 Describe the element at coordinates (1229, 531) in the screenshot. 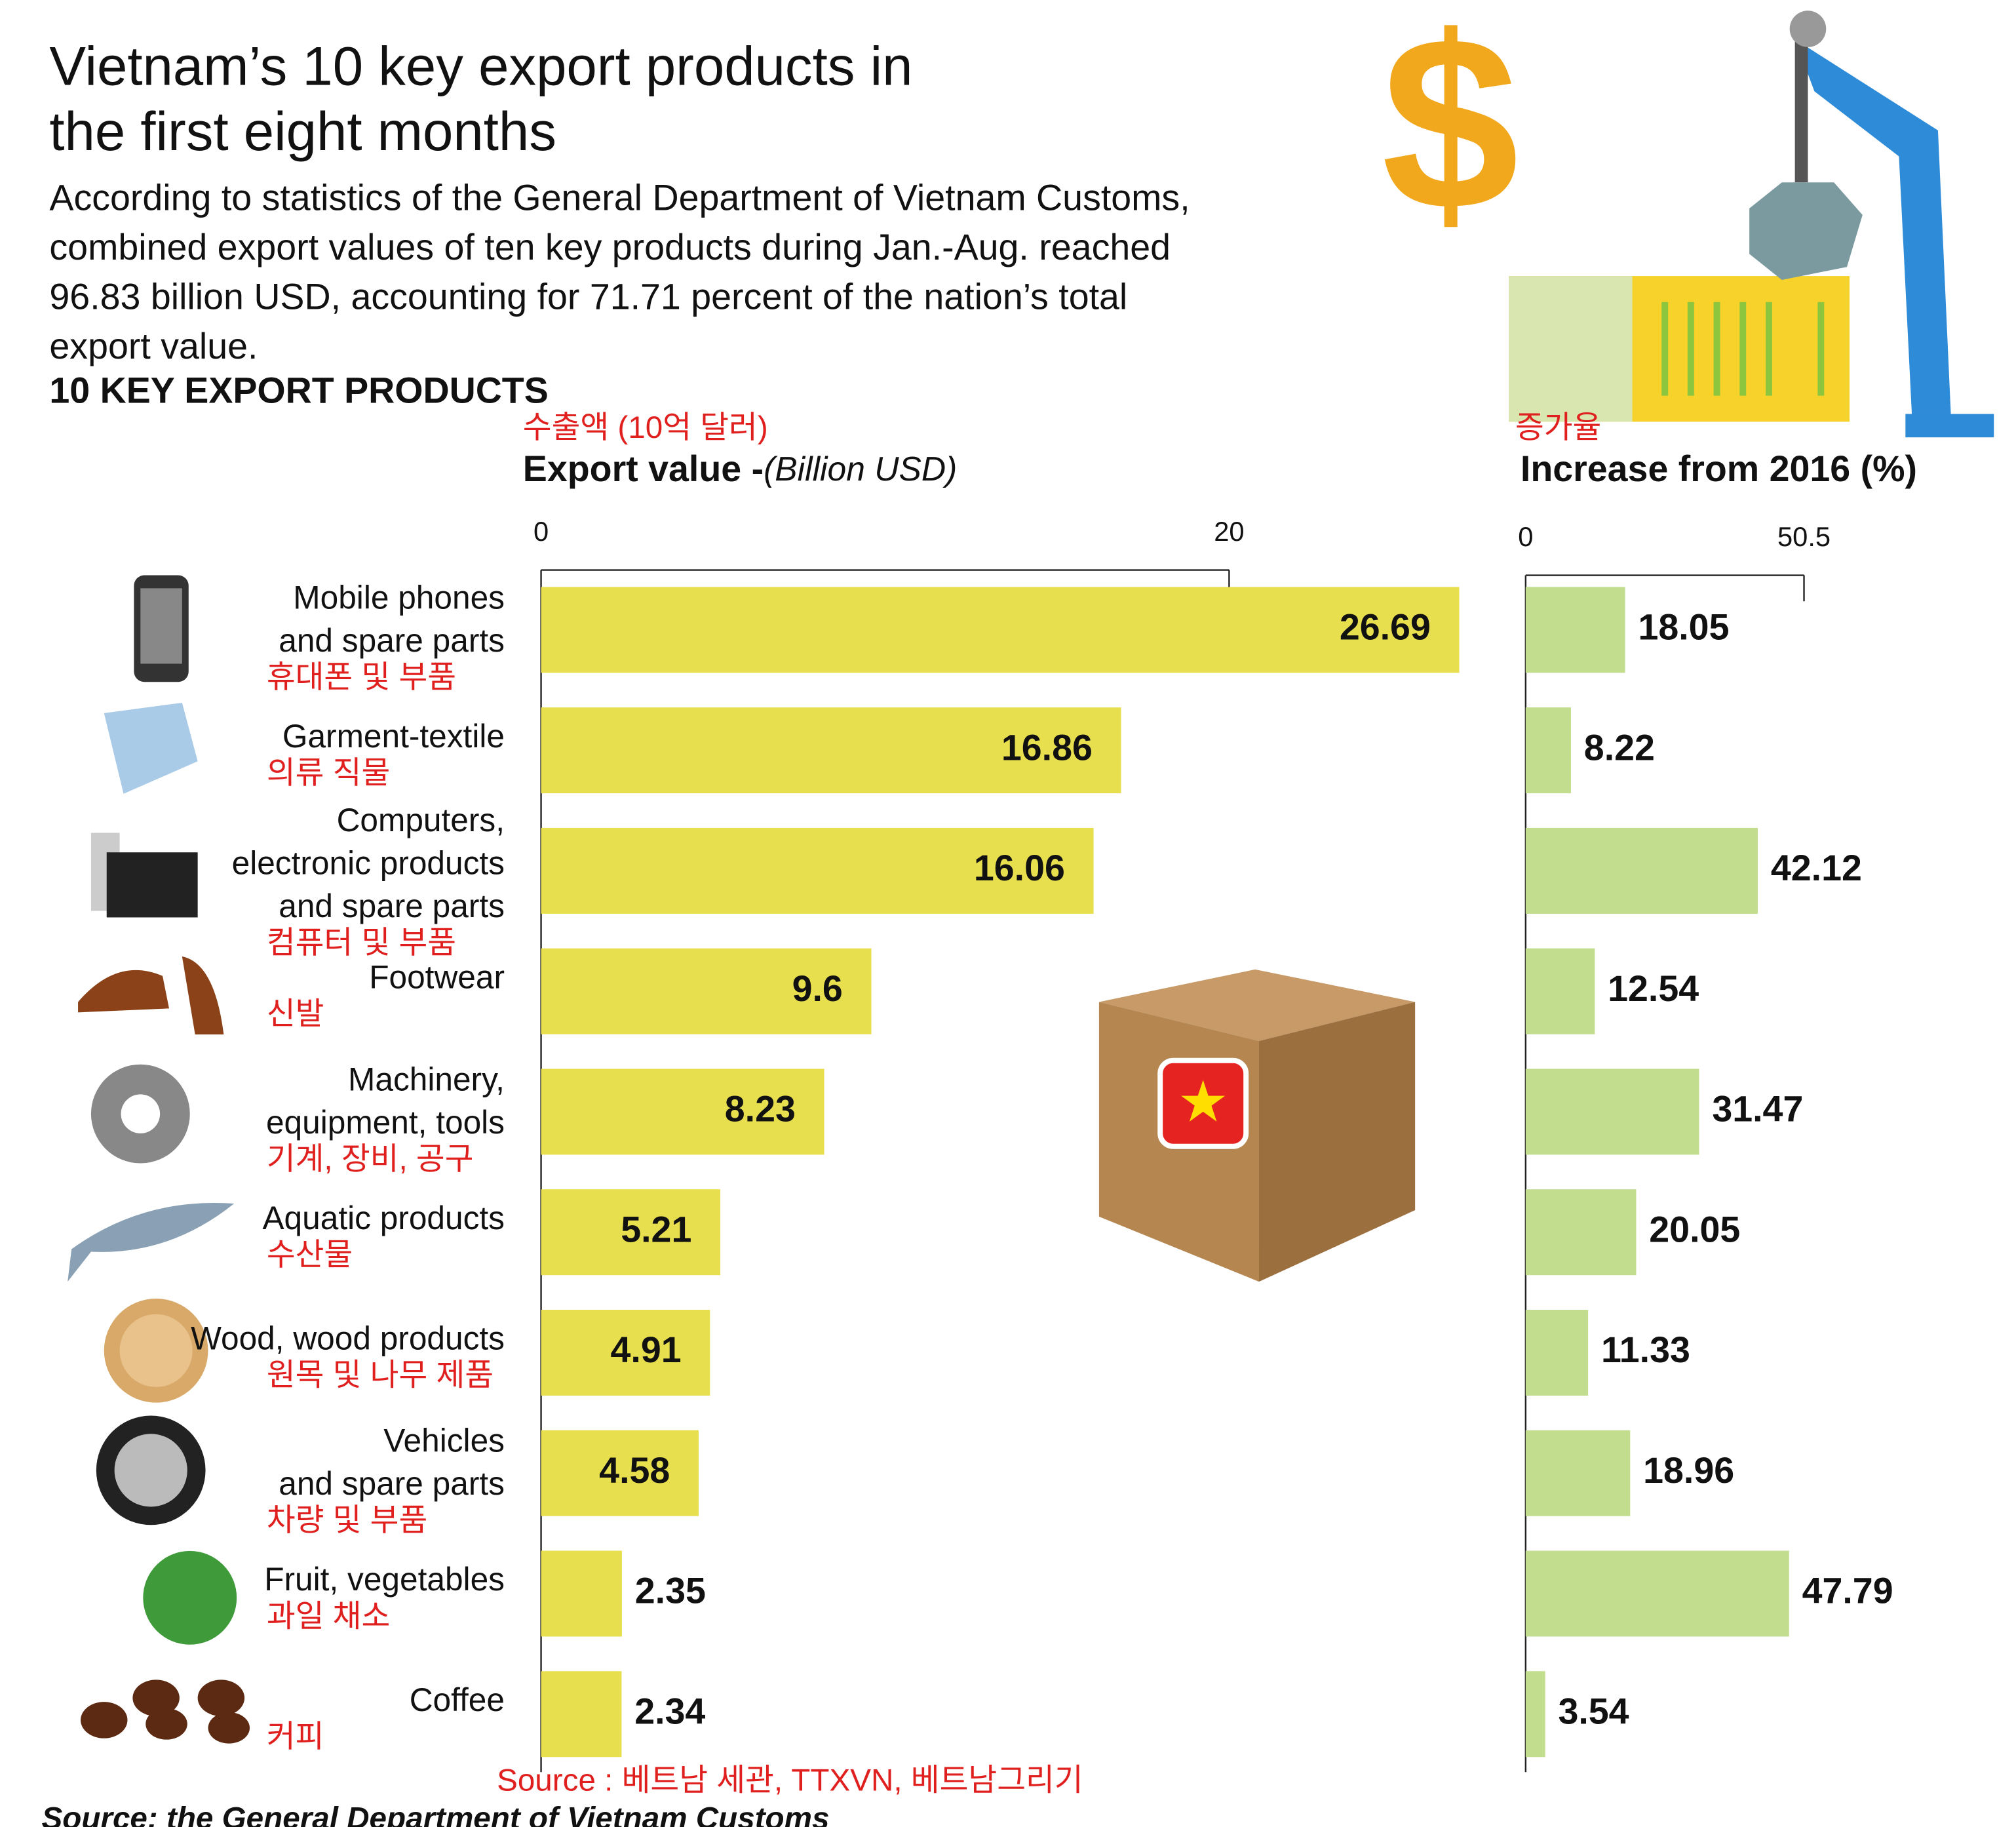

I see `x-tick-label: 20` at that location.